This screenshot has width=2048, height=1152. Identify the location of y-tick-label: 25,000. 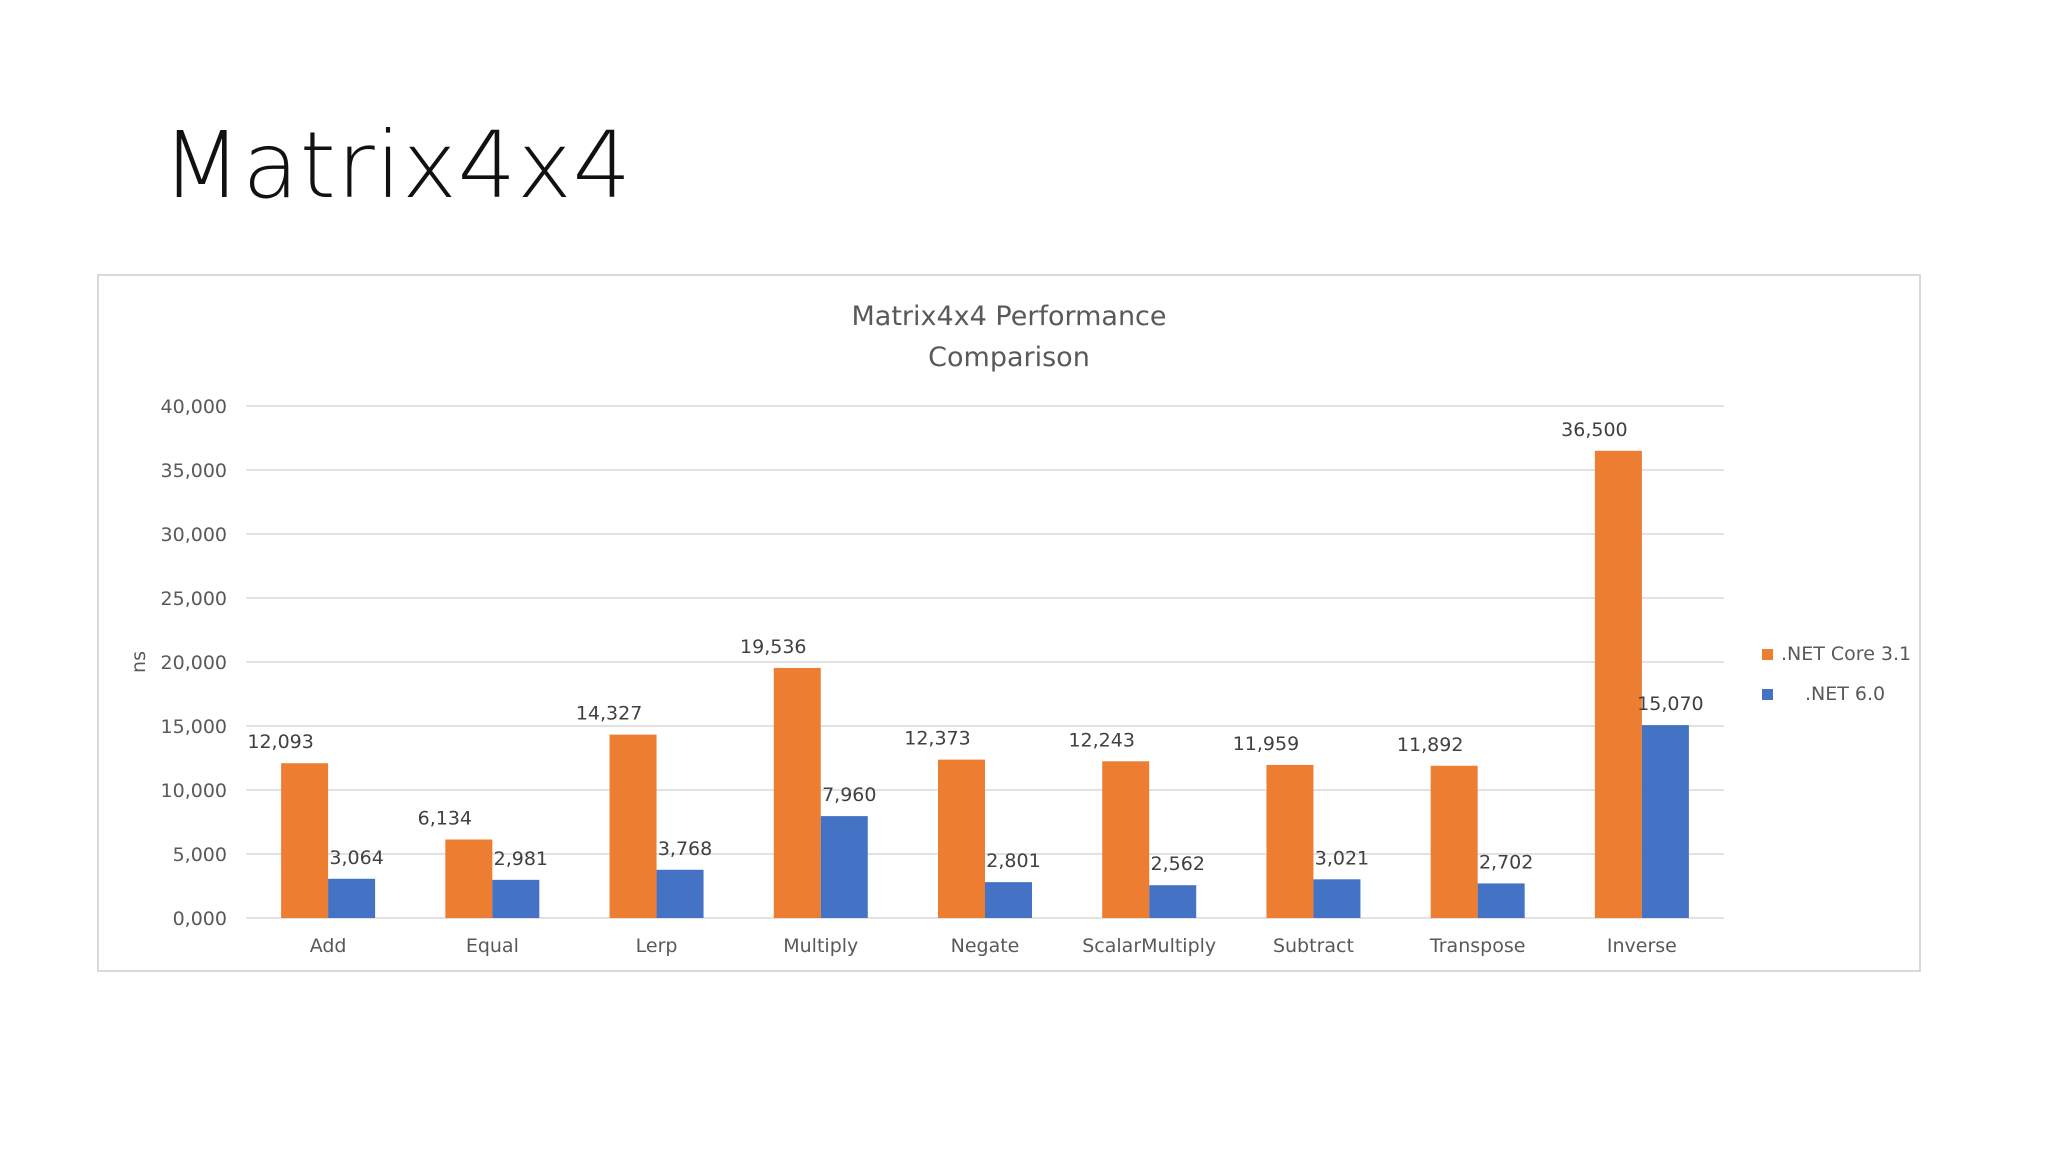
(194, 599).